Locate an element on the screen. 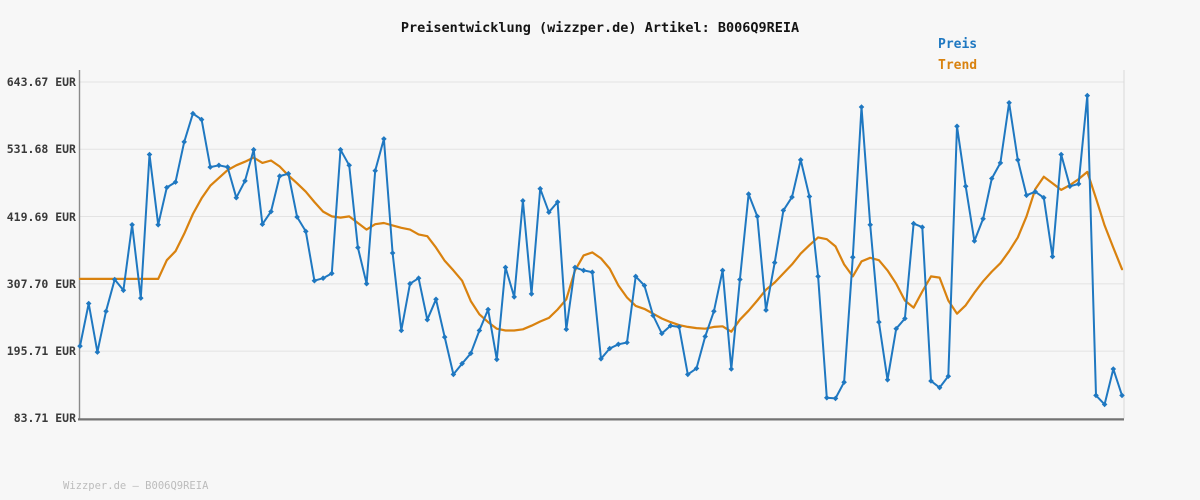  y-tick-label: 531.68 EUR is located at coordinates (41, 149).